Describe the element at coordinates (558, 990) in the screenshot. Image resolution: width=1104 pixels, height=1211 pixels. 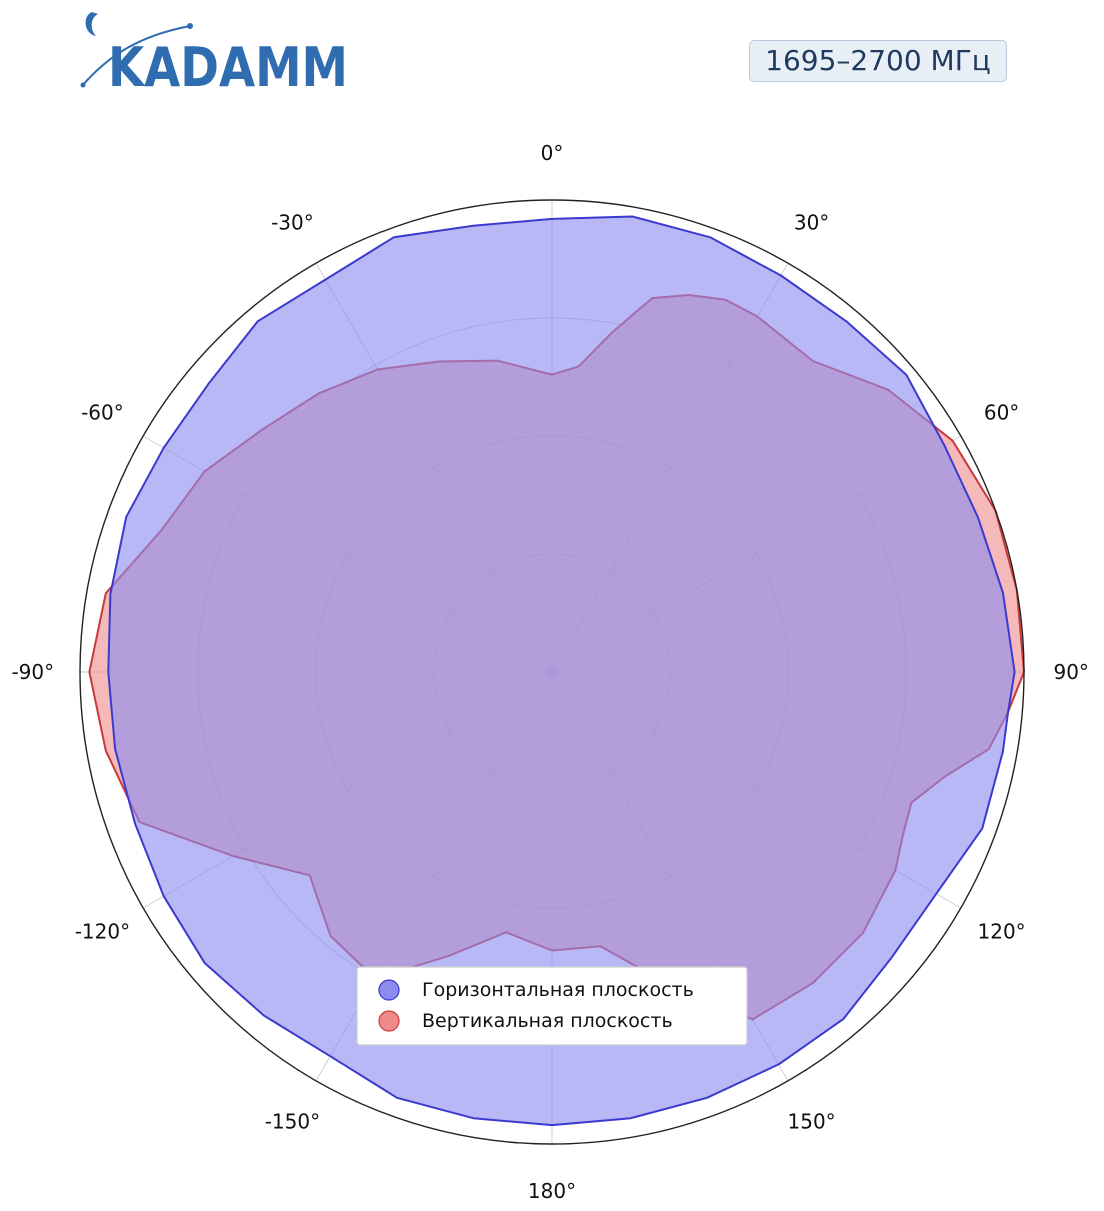
I see `legend-label-horizontal: Горизонтальная плоскость` at that location.